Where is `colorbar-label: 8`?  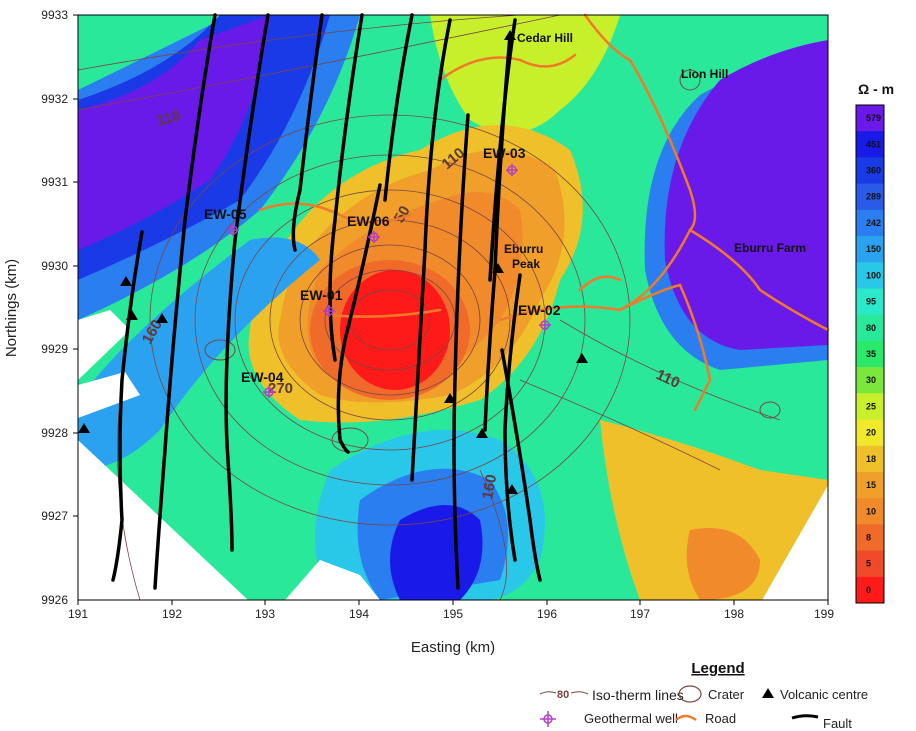
colorbar-label: 8 is located at coordinates (868, 537).